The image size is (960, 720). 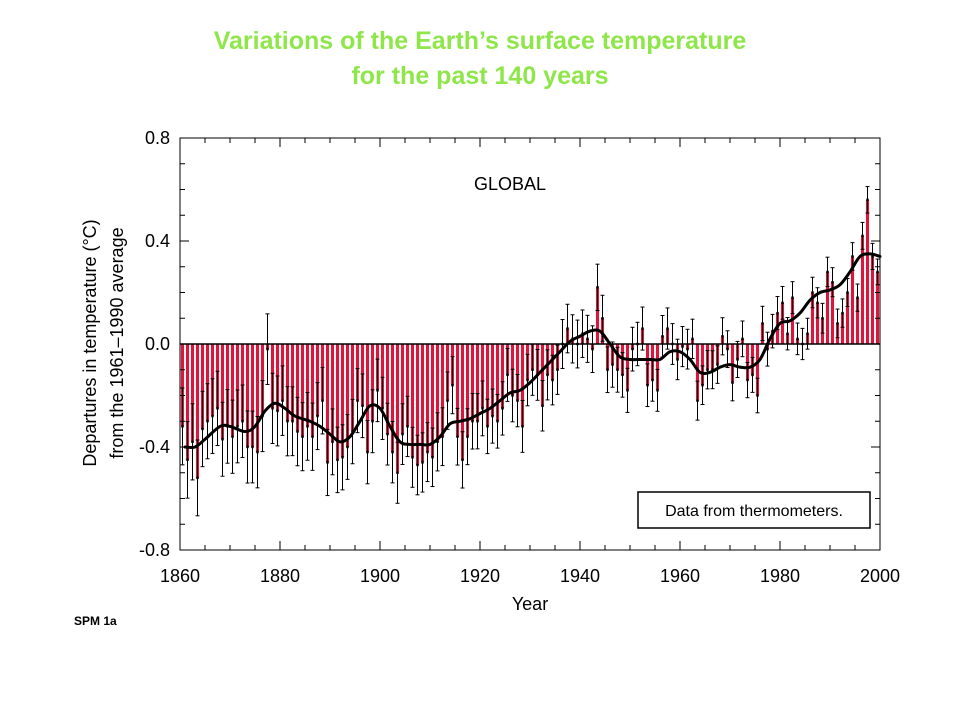 I want to click on error-bar-1923, so click(x=492, y=416).